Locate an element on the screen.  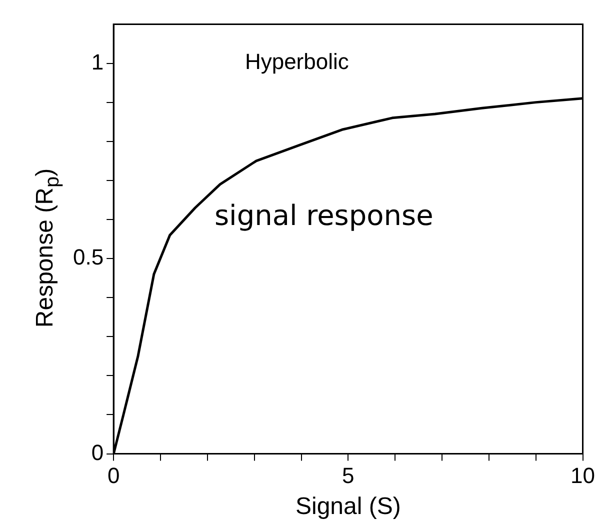
y-tick-label: 1 is located at coordinates (97, 61).